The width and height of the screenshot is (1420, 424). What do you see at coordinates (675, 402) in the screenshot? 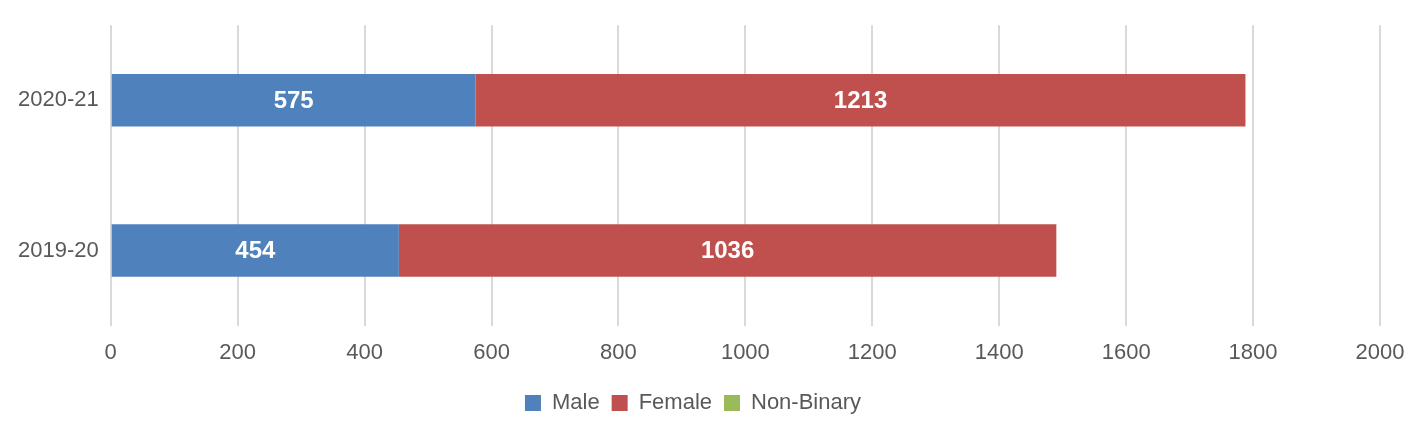
I see `legend-label: Female` at bounding box center [675, 402].